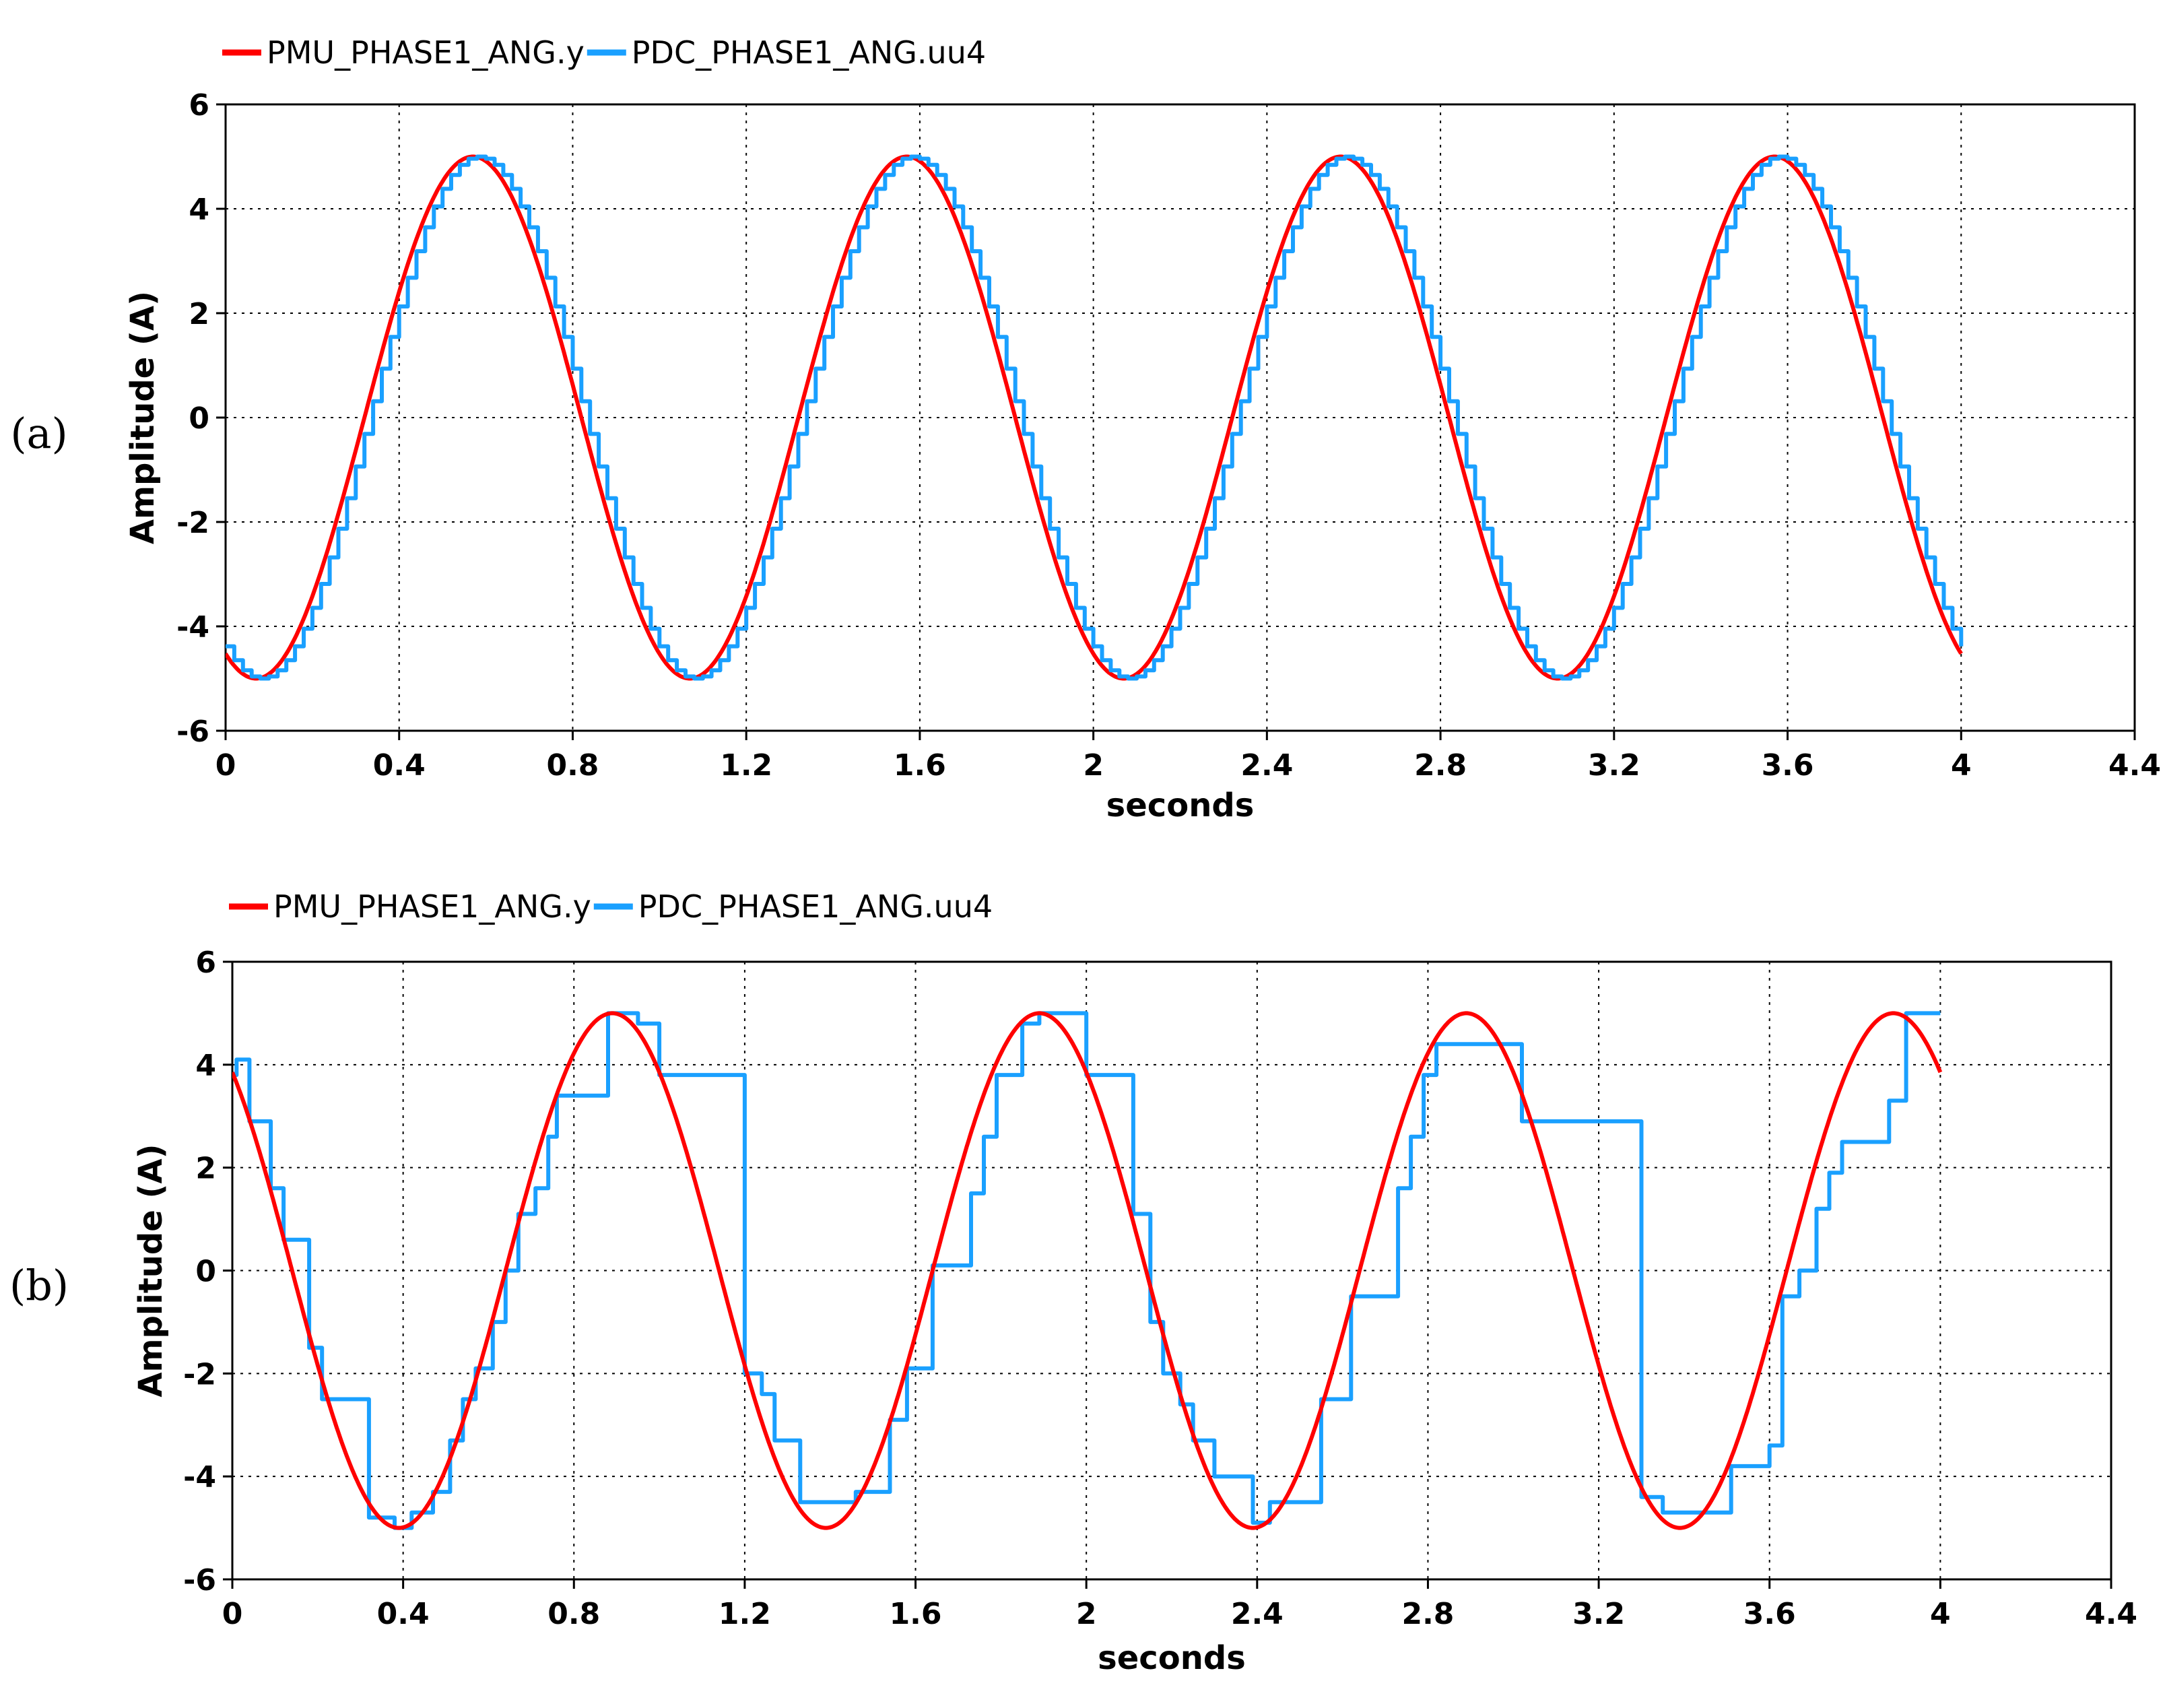 The width and height of the screenshot is (2165, 1708). Describe the element at coordinates (39, 1286) in the screenshot. I see `panel-label: (b)` at that location.